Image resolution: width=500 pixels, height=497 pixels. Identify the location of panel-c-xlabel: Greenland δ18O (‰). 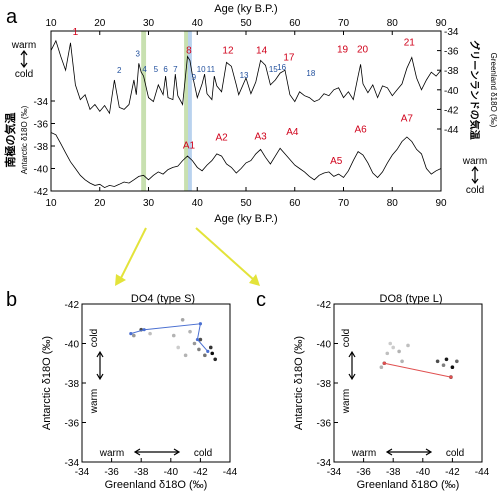
(408, 485).